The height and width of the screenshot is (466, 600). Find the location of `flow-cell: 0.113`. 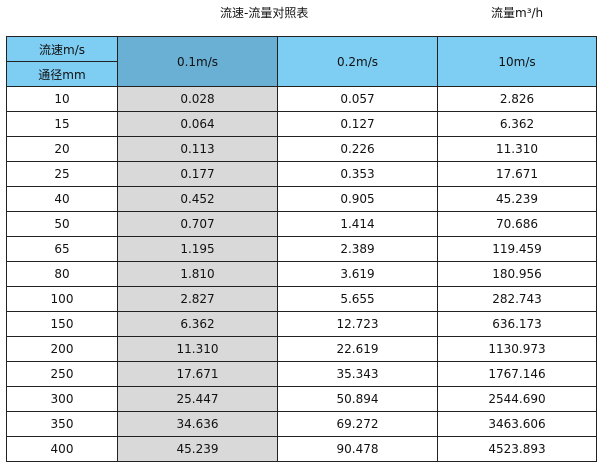

flow-cell: 0.113 is located at coordinates (197, 149).